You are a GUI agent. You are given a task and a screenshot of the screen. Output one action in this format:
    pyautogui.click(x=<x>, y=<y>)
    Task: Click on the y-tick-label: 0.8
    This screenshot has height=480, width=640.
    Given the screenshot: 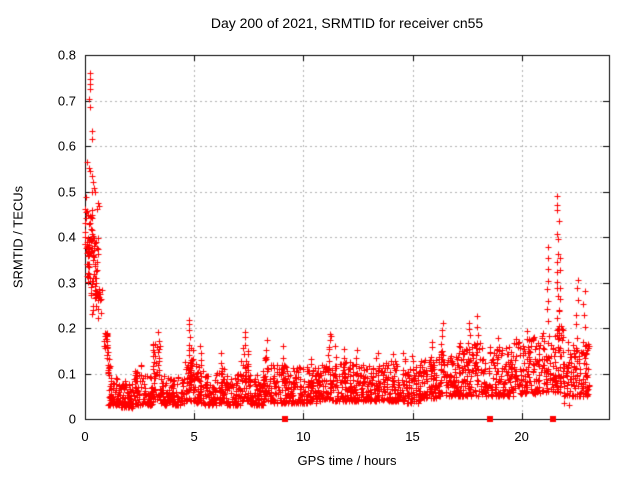 What is the action you would take?
    pyautogui.click(x=66, y=55)
    